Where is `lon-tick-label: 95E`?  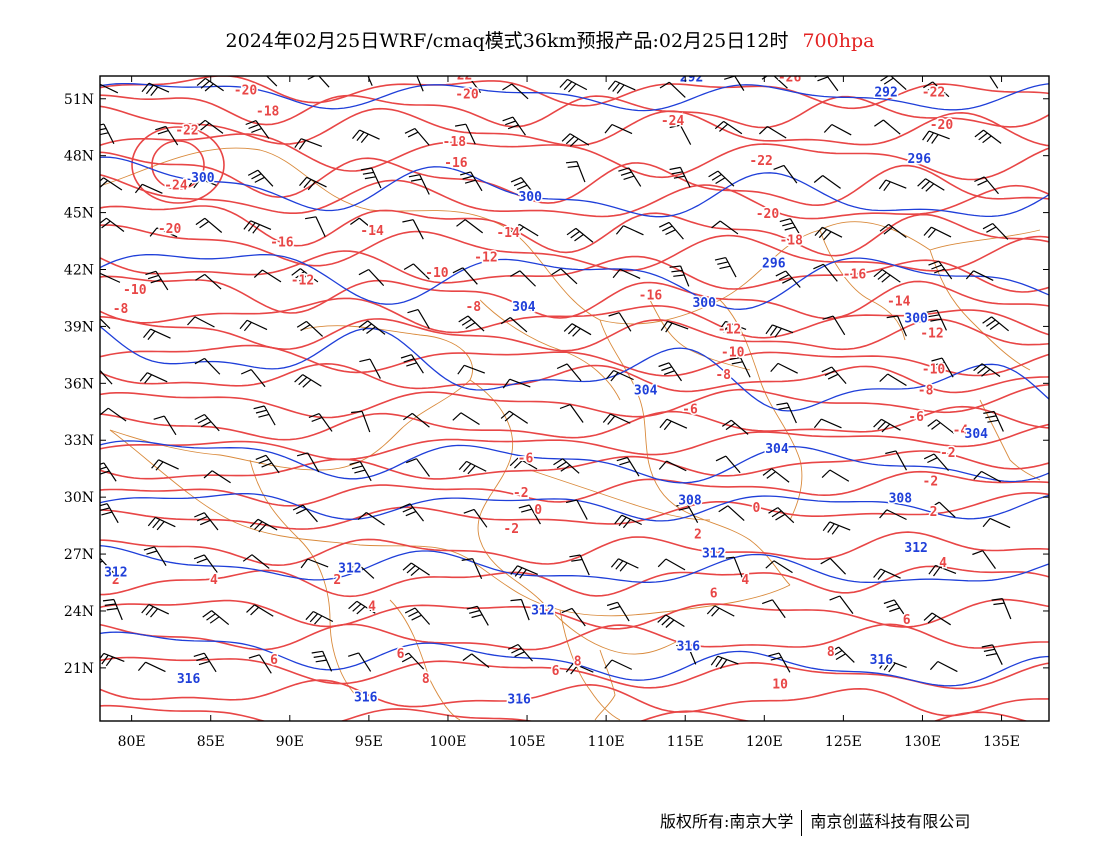
lon-tick-label: 95E is located at coordinates (369, 742).